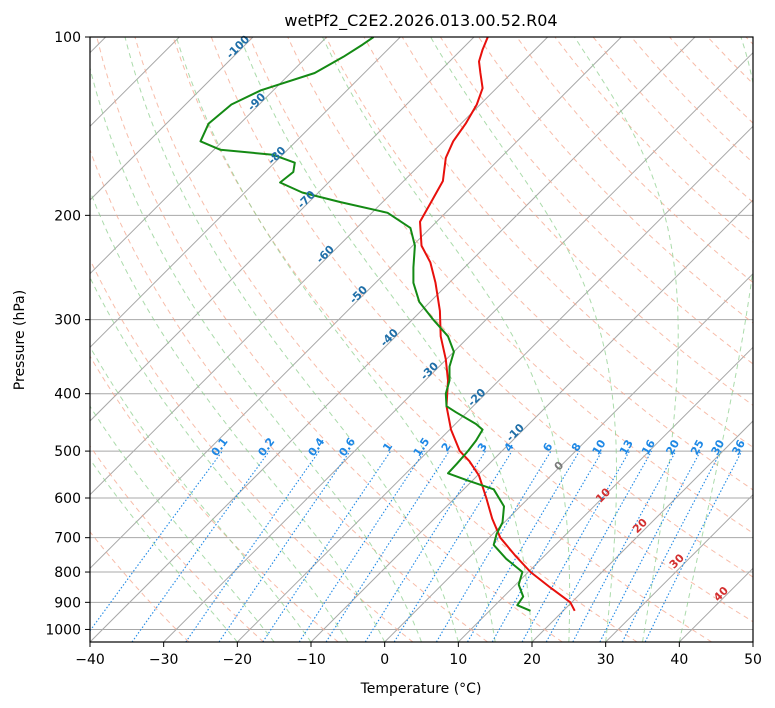 The width and height of the screenshot is (775, 708). Describe the element at coordinates (753, 660) in the screenshot. I see `x-tick-label: 50` at that location.